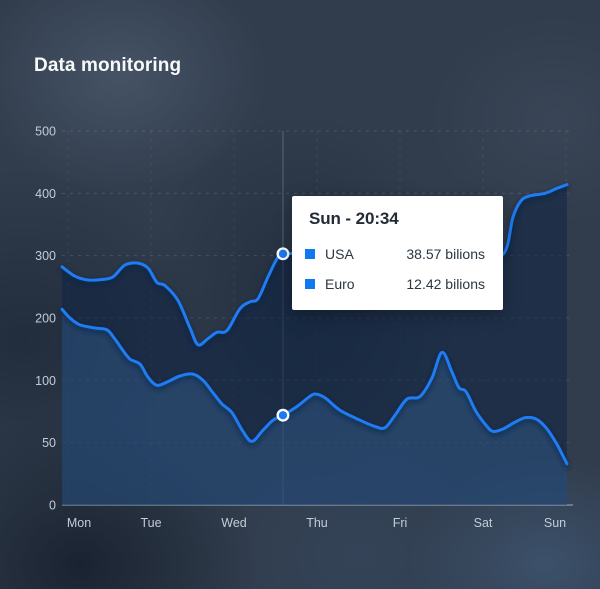 The width and height of the screenshot is (600, 589). I want to click on tooltip-row-usa: USA 38.57 bilions, so click(395, 253).